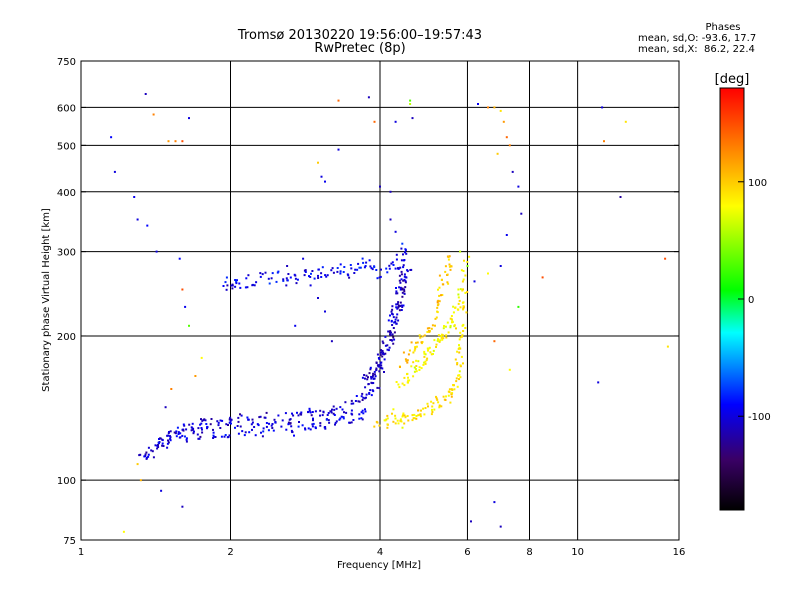 The height and width of the screenshot is (600, 800). Describe the element at coordinates (230, 552) in the screenshot. I see `x-tick-label: 2` at that location.